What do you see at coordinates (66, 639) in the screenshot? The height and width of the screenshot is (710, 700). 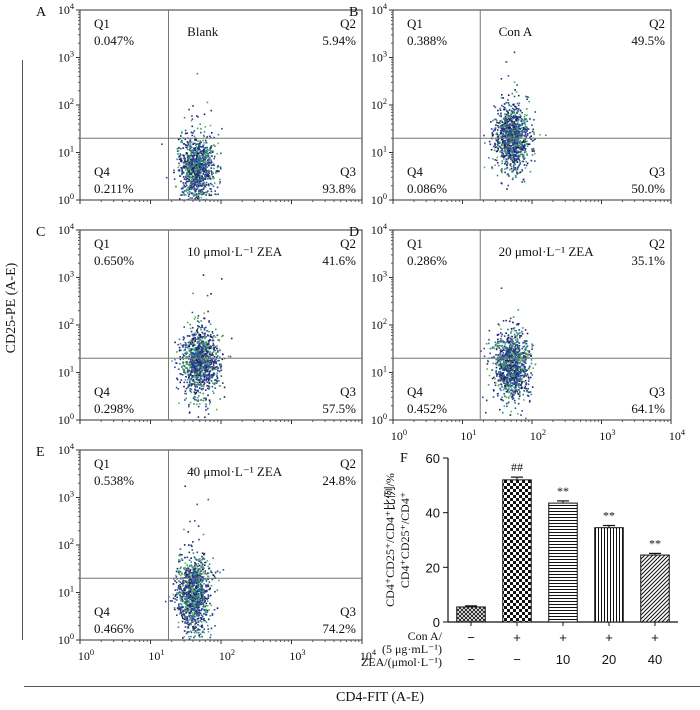 I see `y-tick-label: 10⁰` at bounding box center [66, 639].